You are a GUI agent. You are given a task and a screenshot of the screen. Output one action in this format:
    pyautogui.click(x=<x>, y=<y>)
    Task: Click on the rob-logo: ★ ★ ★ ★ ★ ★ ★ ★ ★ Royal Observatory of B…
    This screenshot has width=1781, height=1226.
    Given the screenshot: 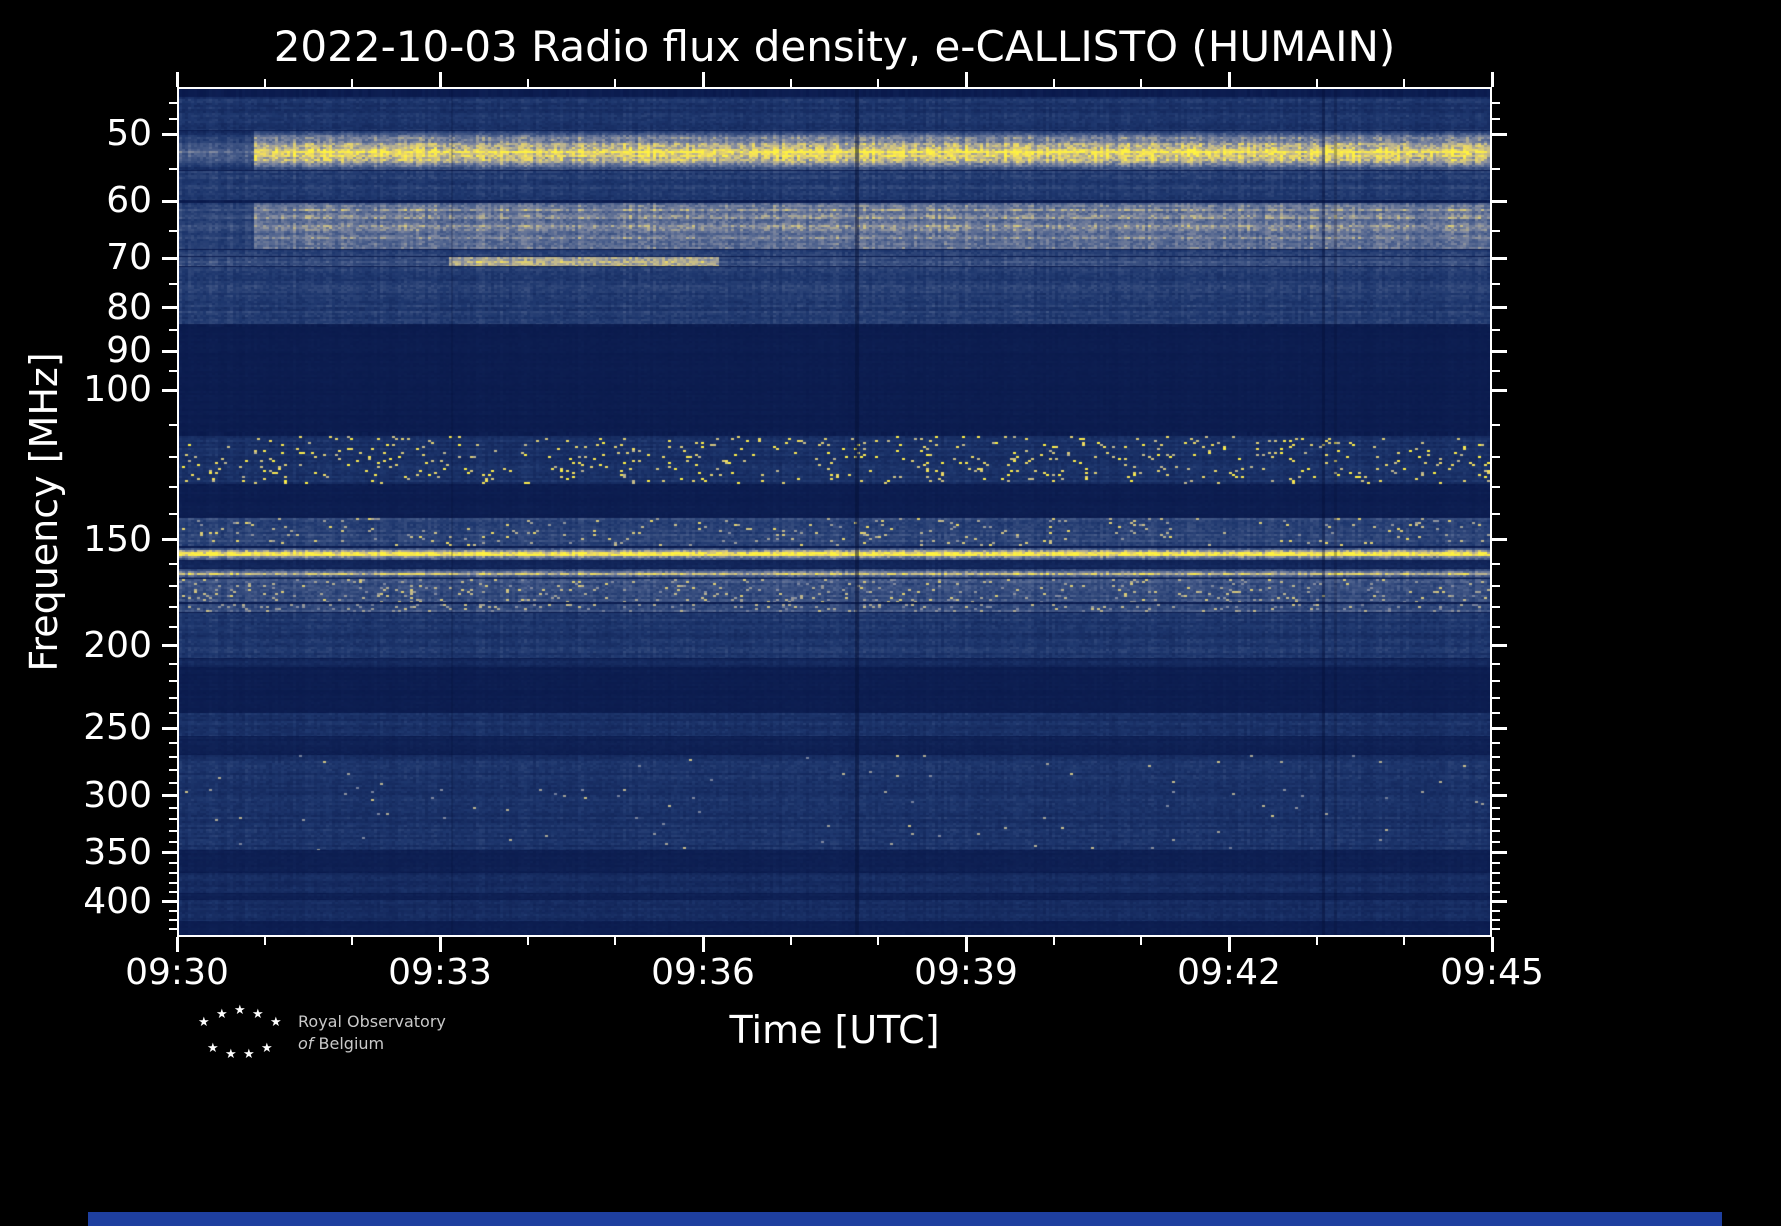 What is the action you would take?
    pyautogui.click(x=340, y=1037)
    